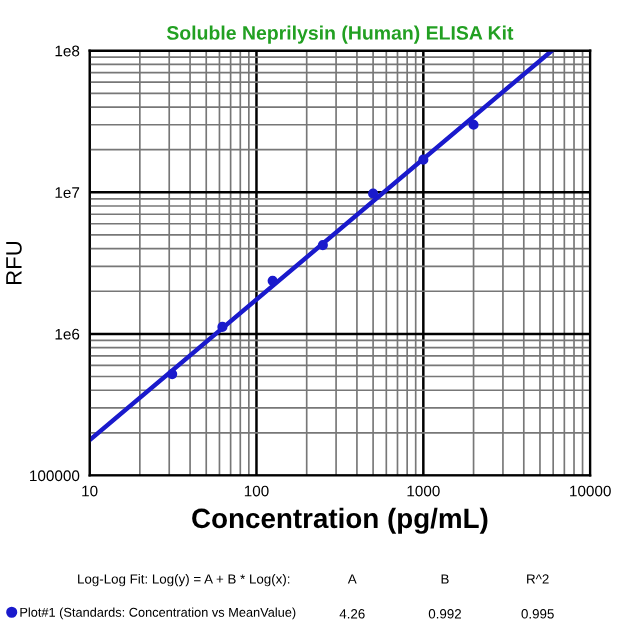 The height and width of the screenshot is (634, 618). I want to click on chart-title: Soluble Neprilysin (Human) ELISA Kit, so click(340, 34).